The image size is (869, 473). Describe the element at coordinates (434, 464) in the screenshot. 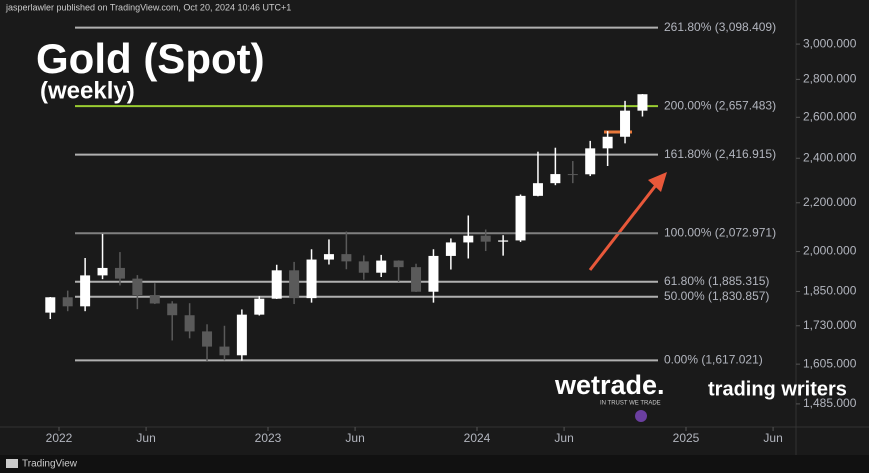

I see `footer-bar` at that location.